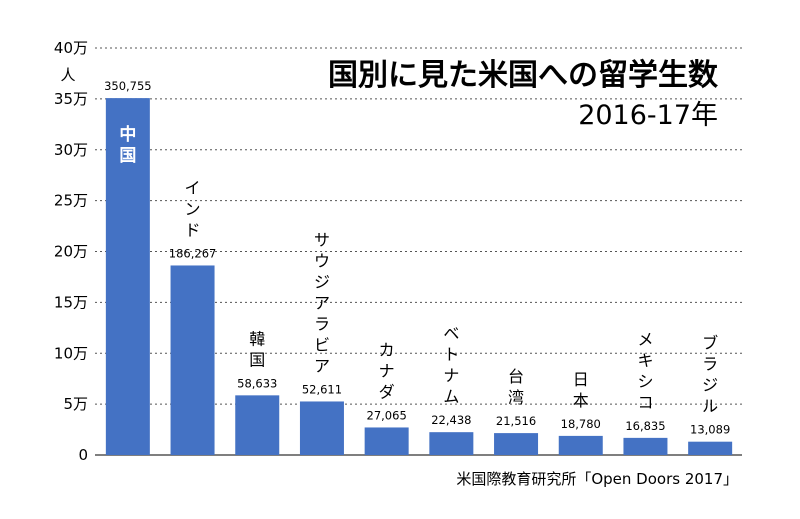 Image resolution: width=800 pixels, height=519 pixels. Describe the element at coordinates (516, 387) in the screenshot. I see `category-label: 台湾` at that location.